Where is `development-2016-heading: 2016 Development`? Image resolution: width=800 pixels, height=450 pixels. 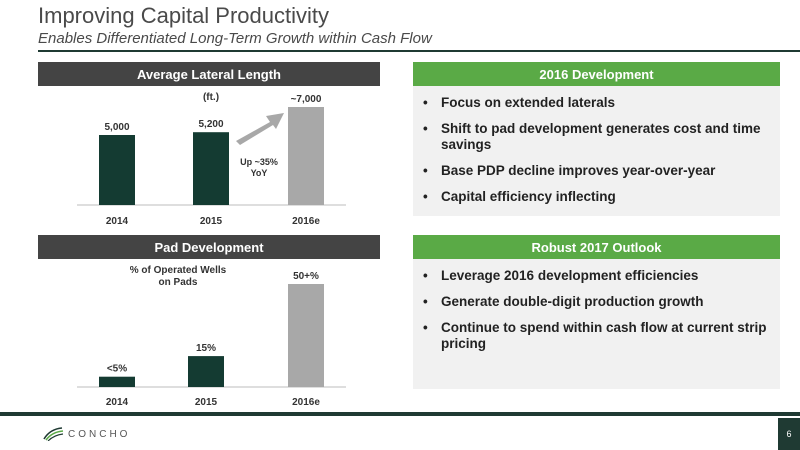
development-2016-heading: 2016 Development is located at coordinates (596, 74).